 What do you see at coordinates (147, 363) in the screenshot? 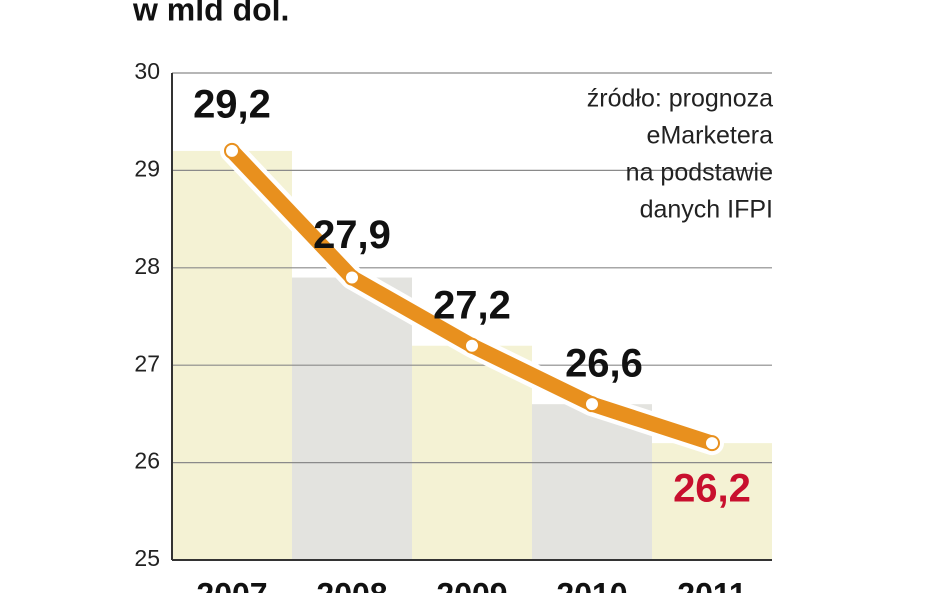
I see `y-tick-label: 27` at bounding box center [147, 363].